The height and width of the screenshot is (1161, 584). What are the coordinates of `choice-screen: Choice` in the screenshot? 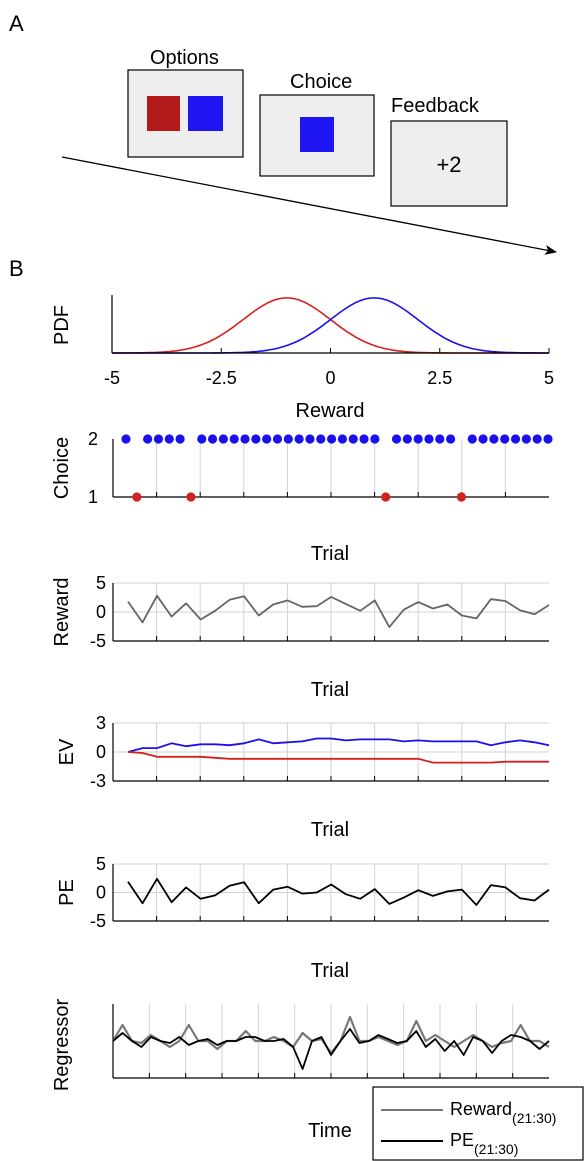 It's located at (317, 124).